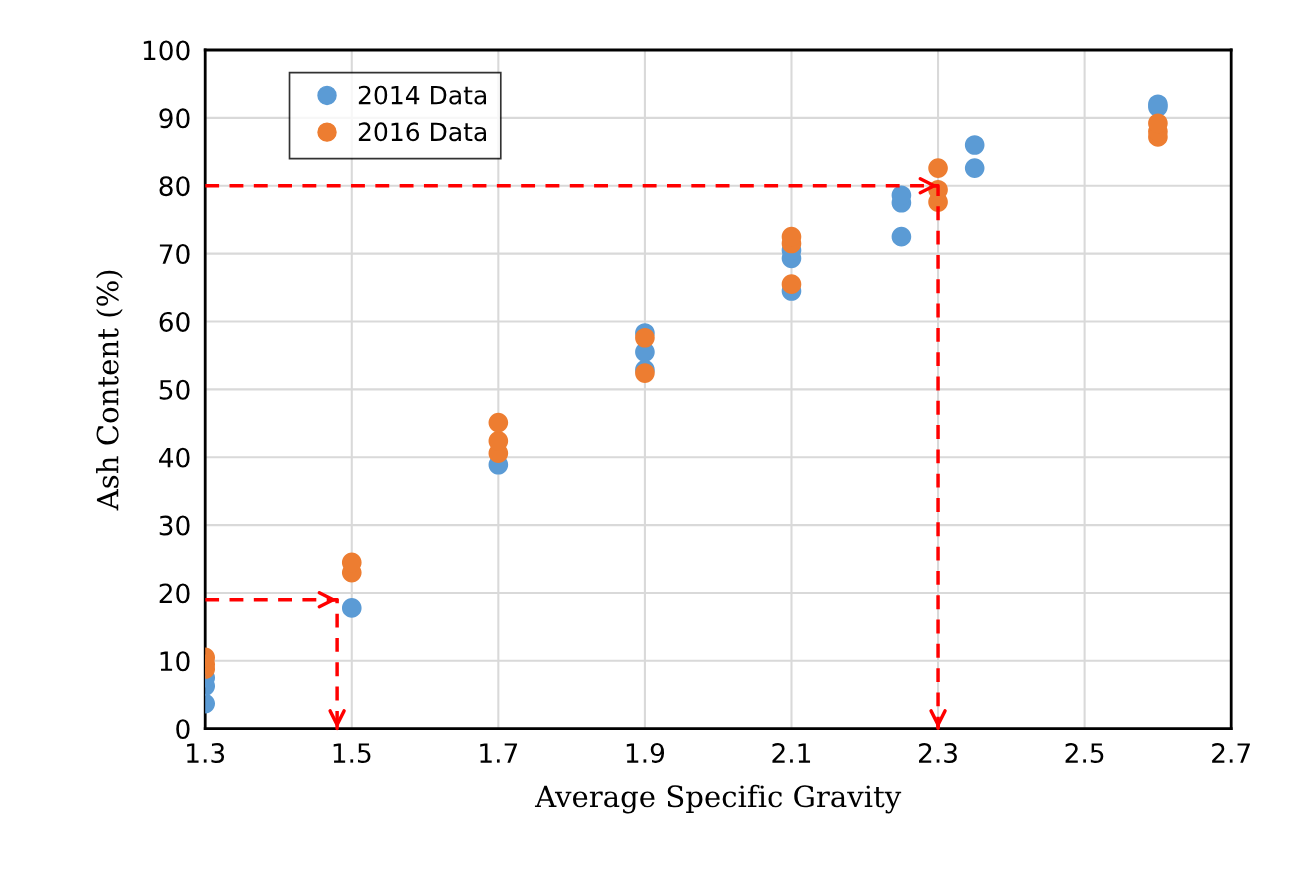 Image resolution: width=1307 pixels, height=893 pixels. I want to click on y-tick-label: 0, so click(183, 729).